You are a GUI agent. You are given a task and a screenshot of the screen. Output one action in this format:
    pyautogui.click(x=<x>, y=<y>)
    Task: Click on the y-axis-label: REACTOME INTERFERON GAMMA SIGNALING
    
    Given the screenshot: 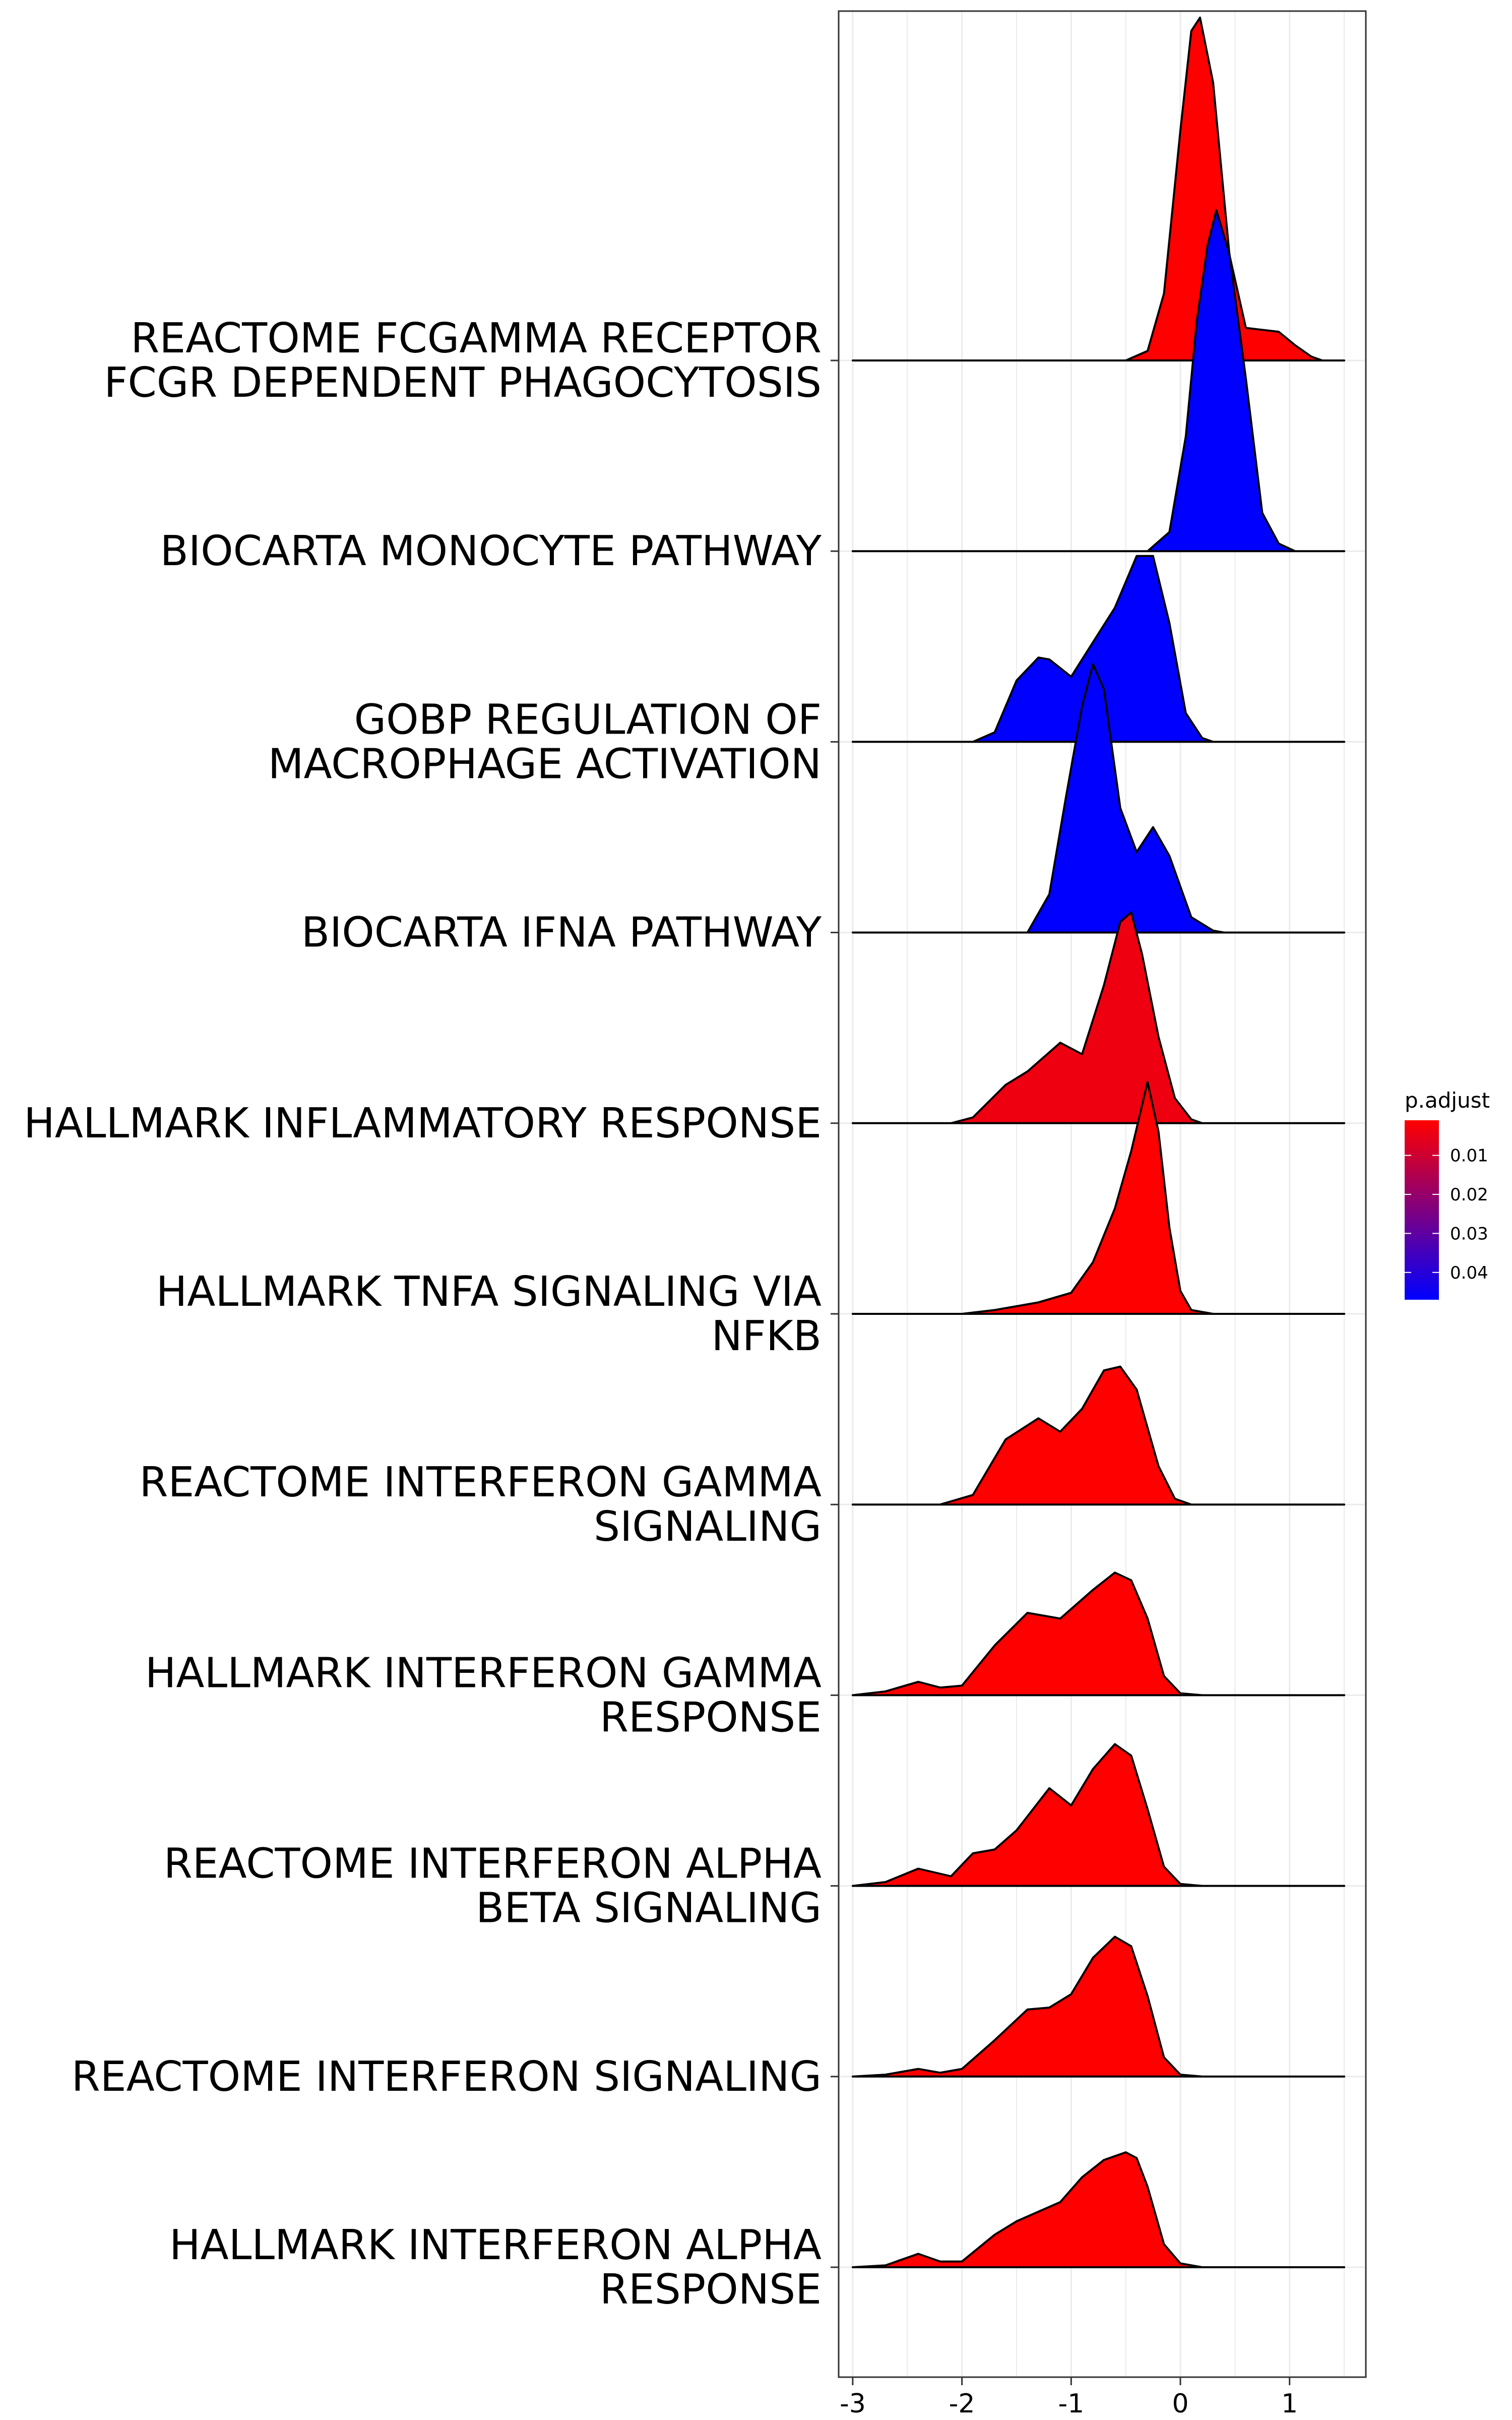 What is the action you would take?
    pyautogui.click(x=481, y=1505)
    